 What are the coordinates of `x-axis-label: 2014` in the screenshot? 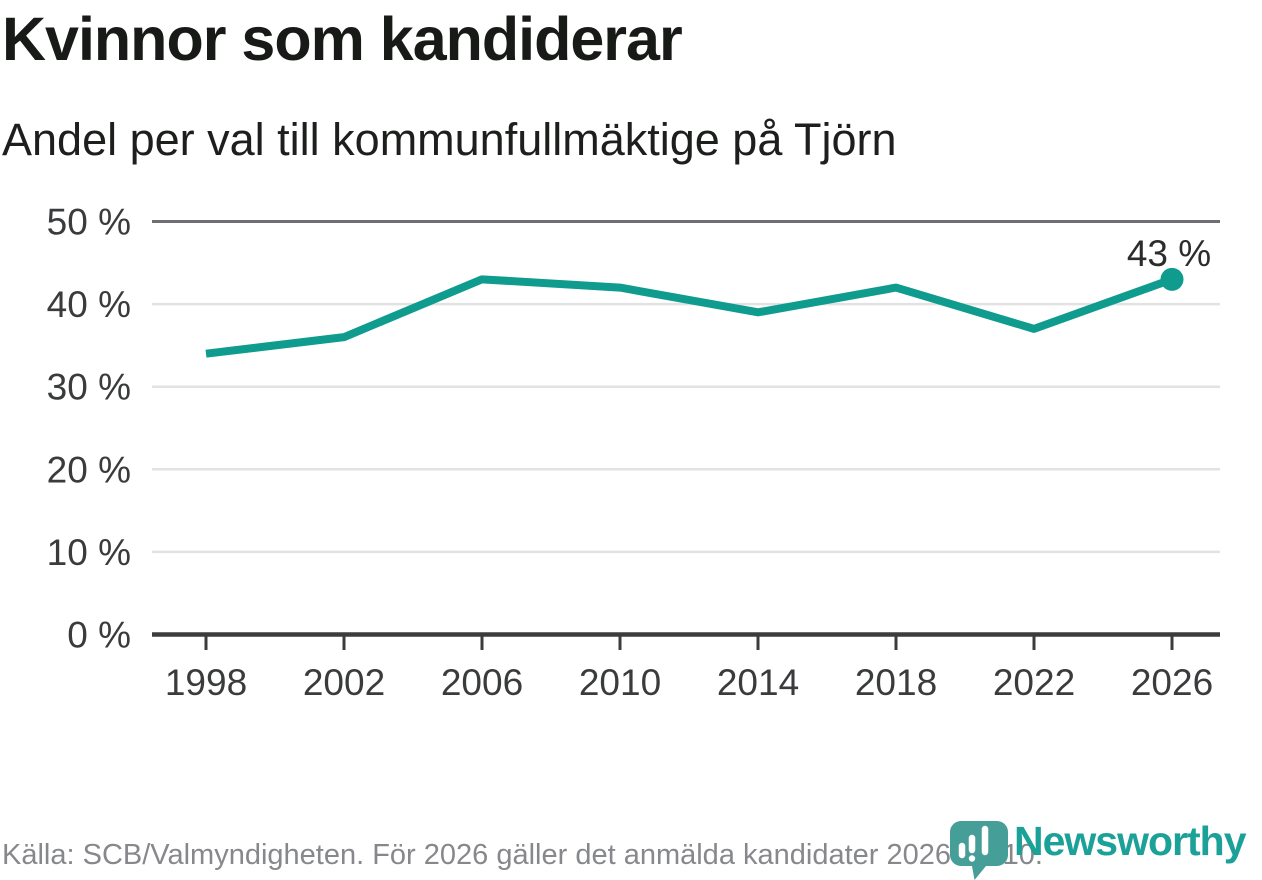 It's located at (758, 682).